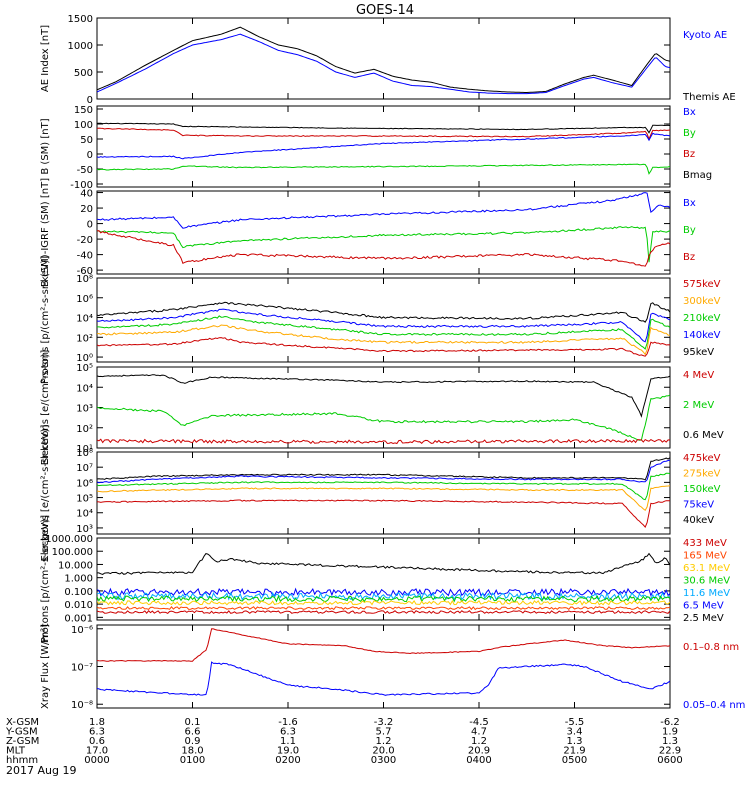 The width and height of the screenshot is (750, 800). Describe the element at coordinates (22, 741) in the screenshot. I see `ephemeris-label: Z-GSM` at that location.